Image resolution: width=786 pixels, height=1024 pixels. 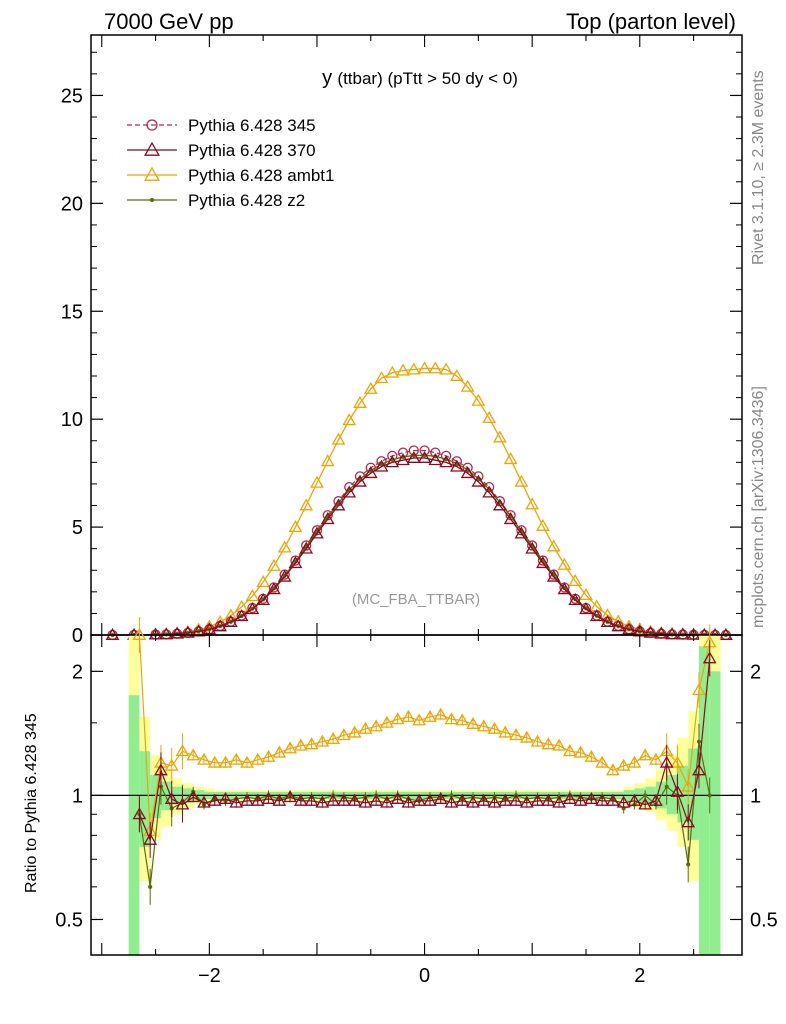 What do you see at coordinates (416, 599) in the screenshot?
I see `watermark: (MC_FBA_TTBAR)` at bounding box center [416, 599].